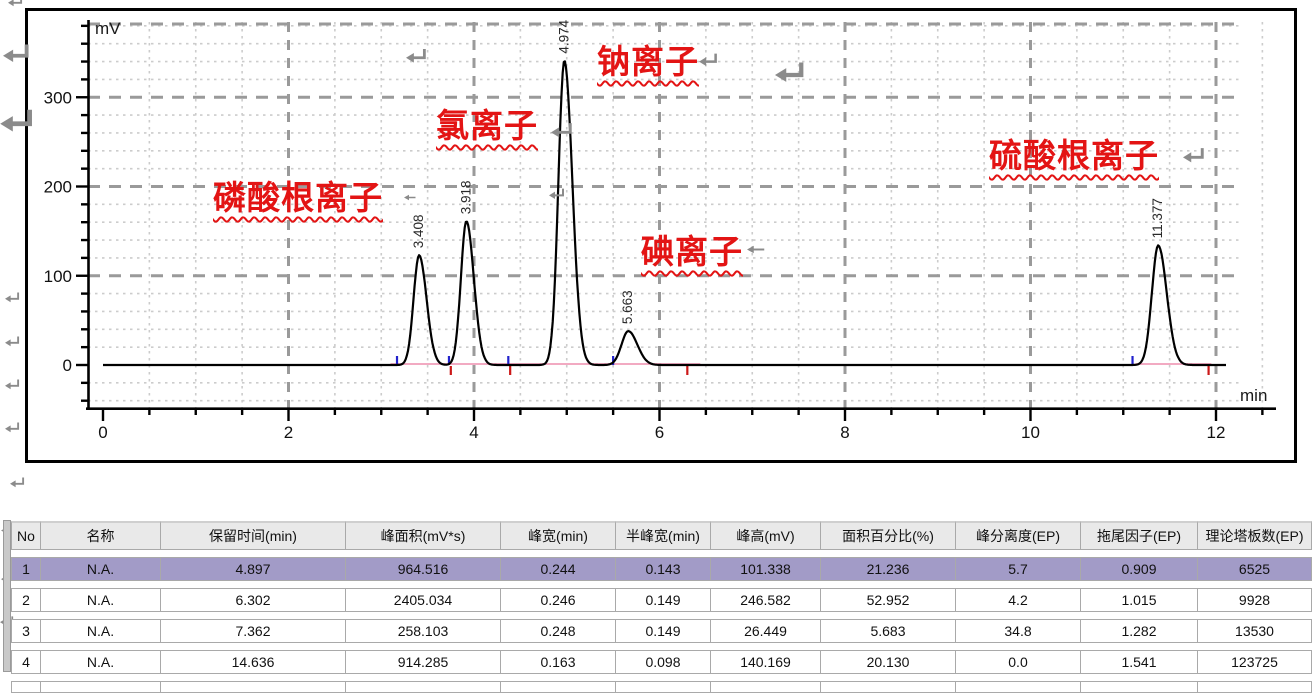 The height and width of the screenshot is (700, 1314). I want to click on column-header: 理论塔板数(EP), so click(1255, 535).